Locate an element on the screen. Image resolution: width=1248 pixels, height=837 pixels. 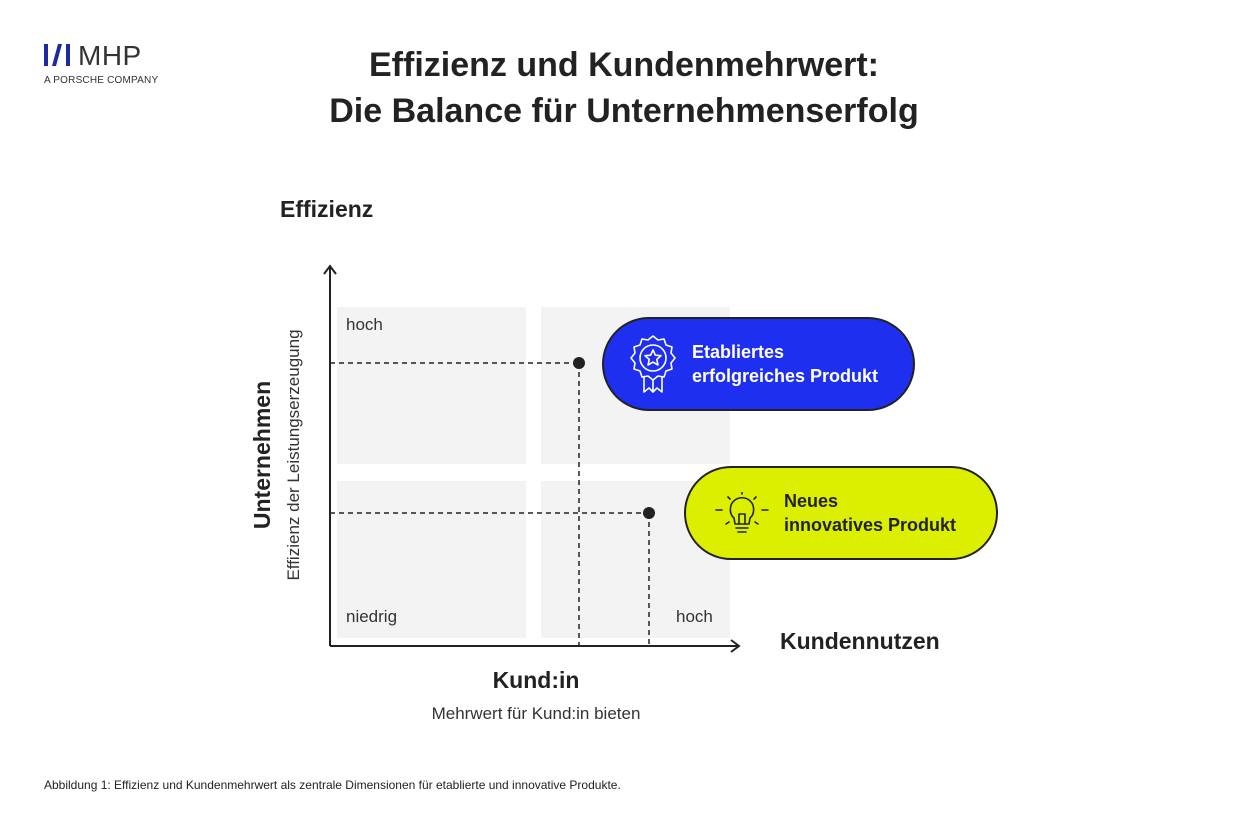
established-product-label-line-1: Etabliertes is located at coordinates (738, 352).